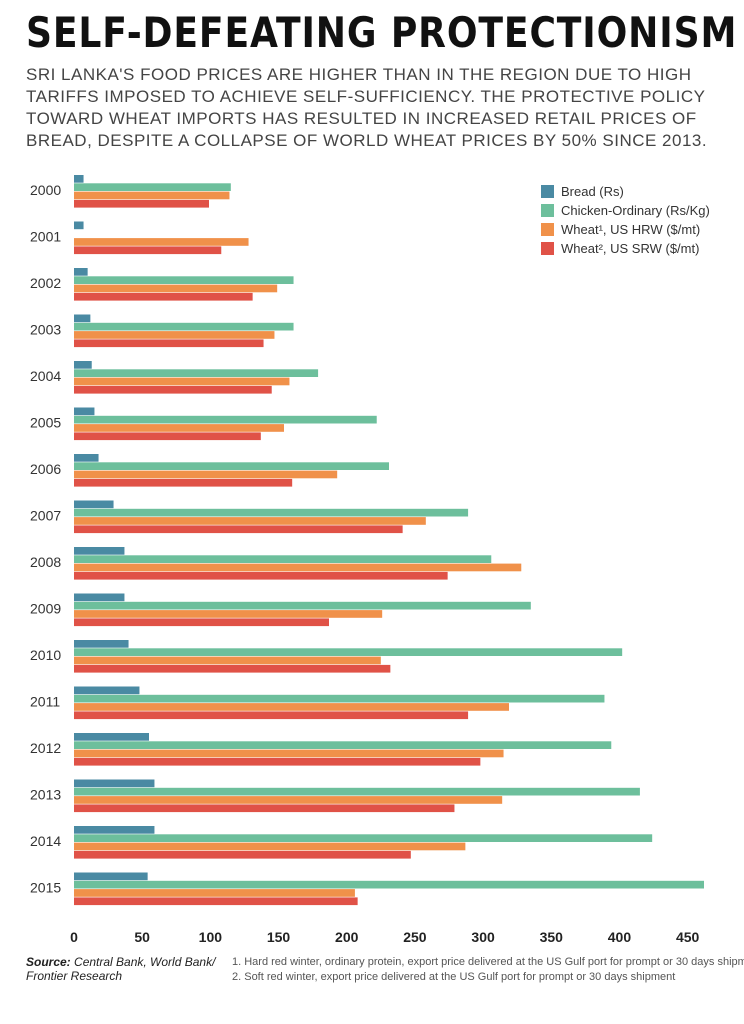 The height and width of the screenshot is (1024, 744). What do you see at coordinates (45, 795) in the screenshot?
I see `year-label: 2013` at bounding box center [45, 795].